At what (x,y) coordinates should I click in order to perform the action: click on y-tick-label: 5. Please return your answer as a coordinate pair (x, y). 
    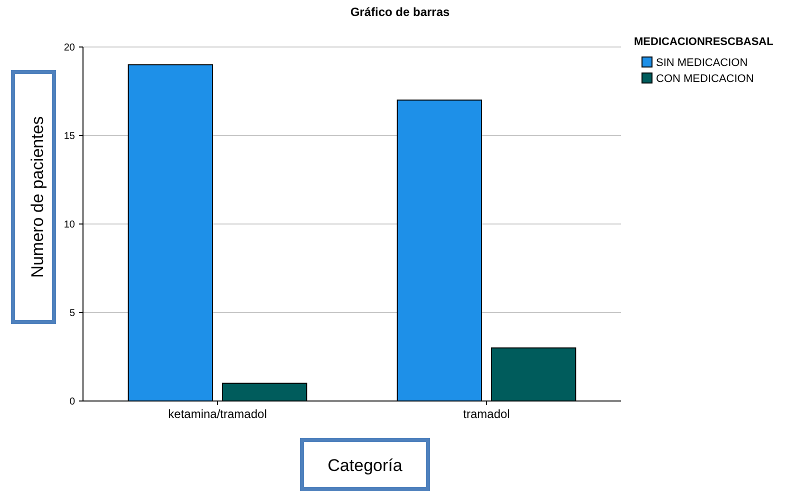
    Looking at the image, I should click on (72, 313).